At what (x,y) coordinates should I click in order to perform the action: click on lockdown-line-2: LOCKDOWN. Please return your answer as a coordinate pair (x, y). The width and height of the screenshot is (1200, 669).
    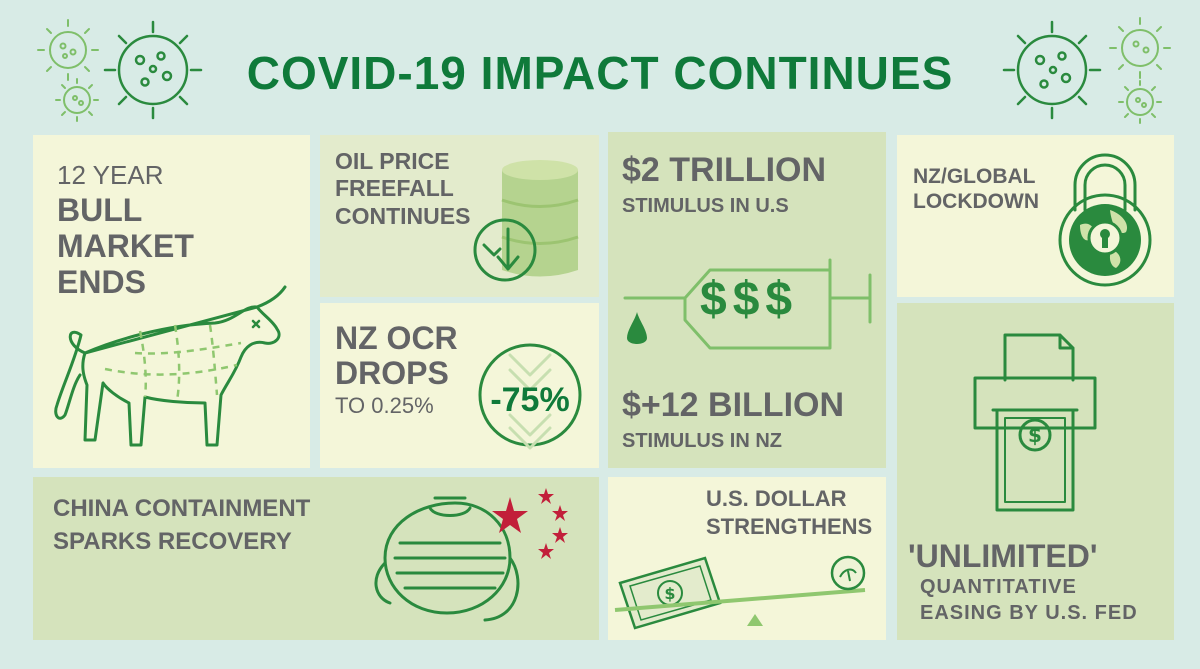
    Looking at the image, I should click on (976, 201).